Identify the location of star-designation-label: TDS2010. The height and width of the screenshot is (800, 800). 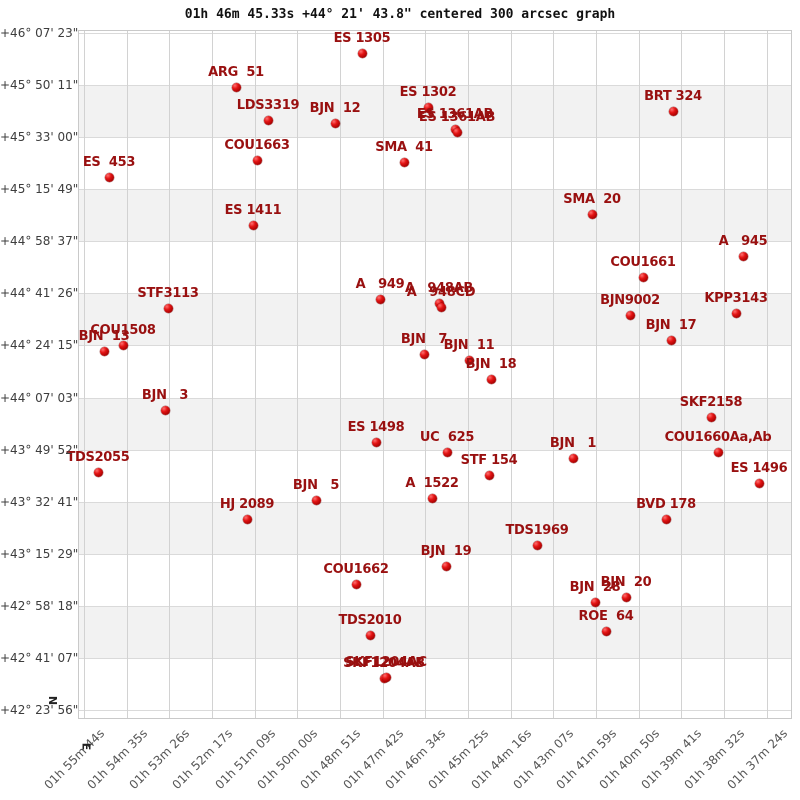
(370, 620).